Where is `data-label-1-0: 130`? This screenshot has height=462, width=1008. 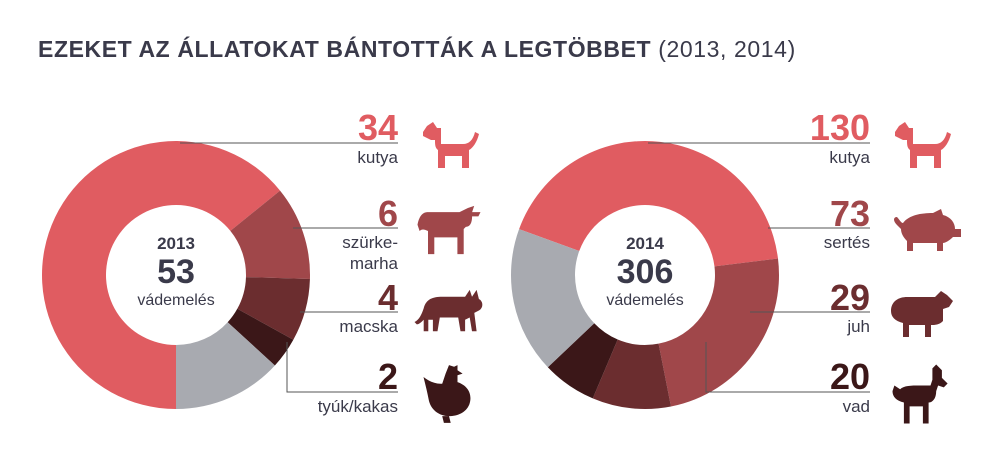 data-label-1-0: 130 is located at coordinates (840, 127).